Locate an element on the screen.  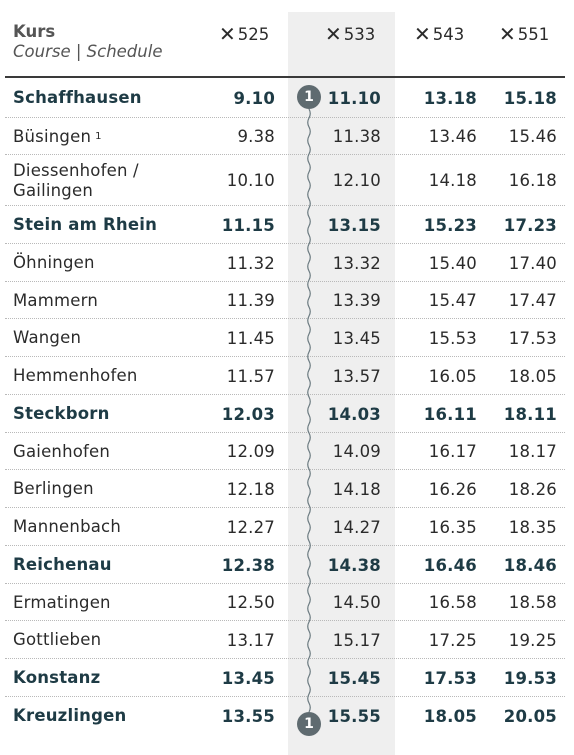
stop-label: Mannenbach is located at coordinates (67, 526).